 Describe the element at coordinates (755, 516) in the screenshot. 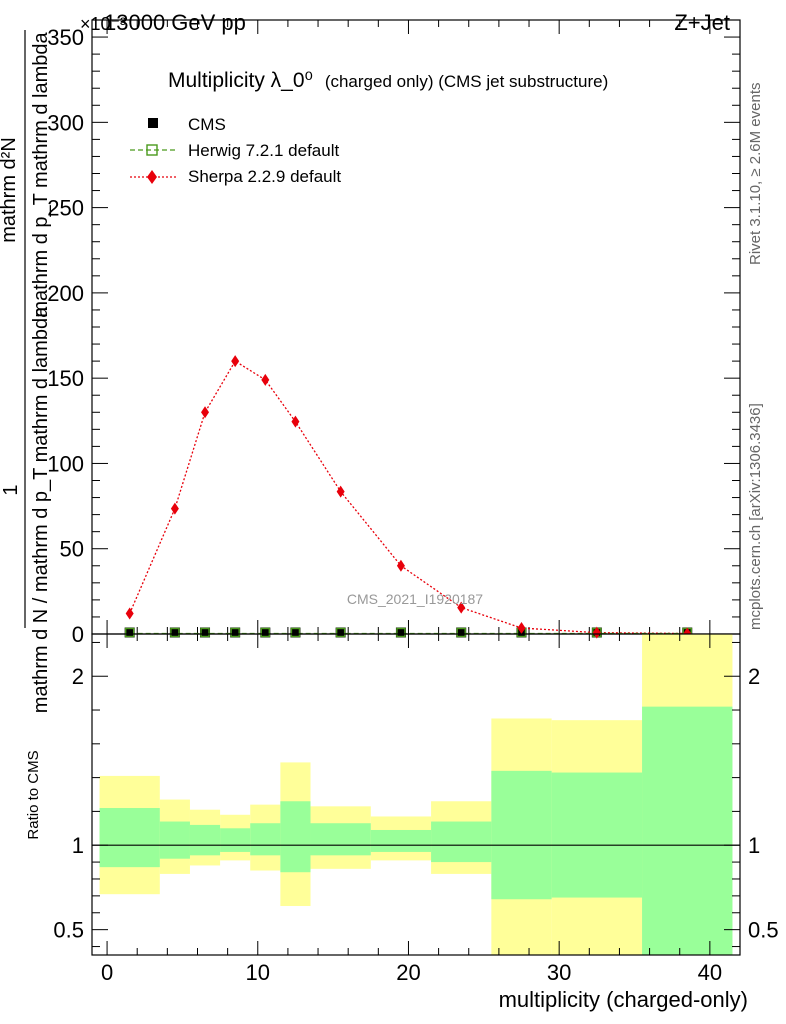

I see `mcplots-label: mcplots.cern.ch [arXiv:1306.3436]` at that location.